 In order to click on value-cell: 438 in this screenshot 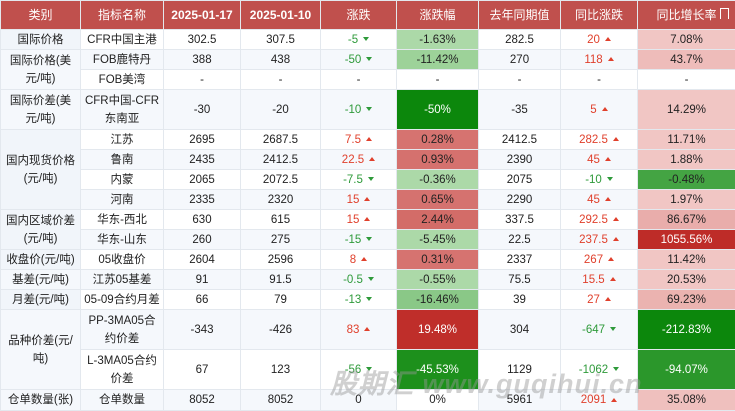, I will do `click(281, 60)`.